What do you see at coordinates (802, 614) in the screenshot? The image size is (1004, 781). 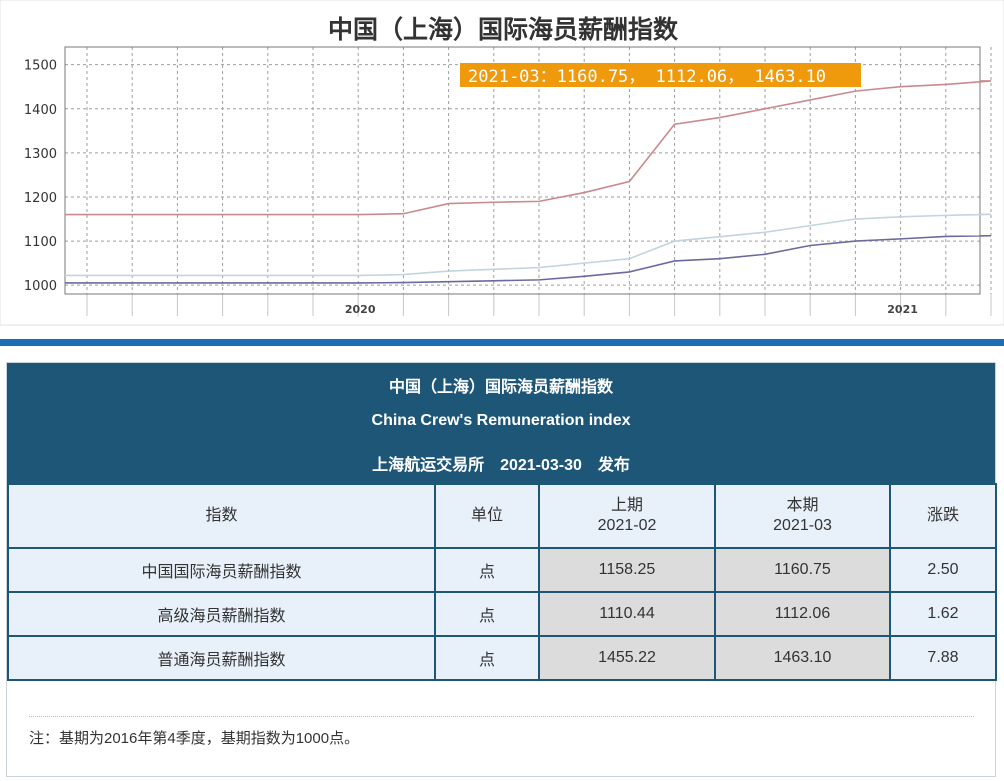 I see `row-curr: 1112.06` at bounding box center [802, 614].